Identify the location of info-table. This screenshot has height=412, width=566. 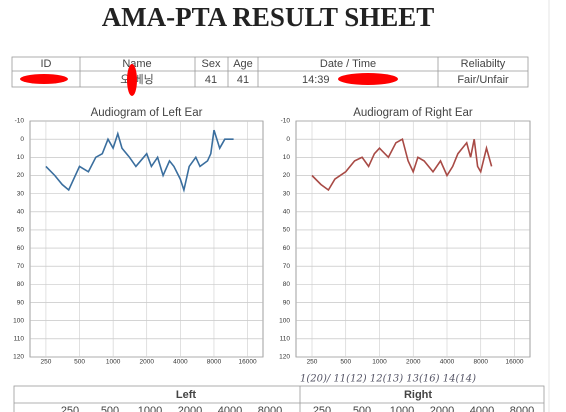
(270, 72).